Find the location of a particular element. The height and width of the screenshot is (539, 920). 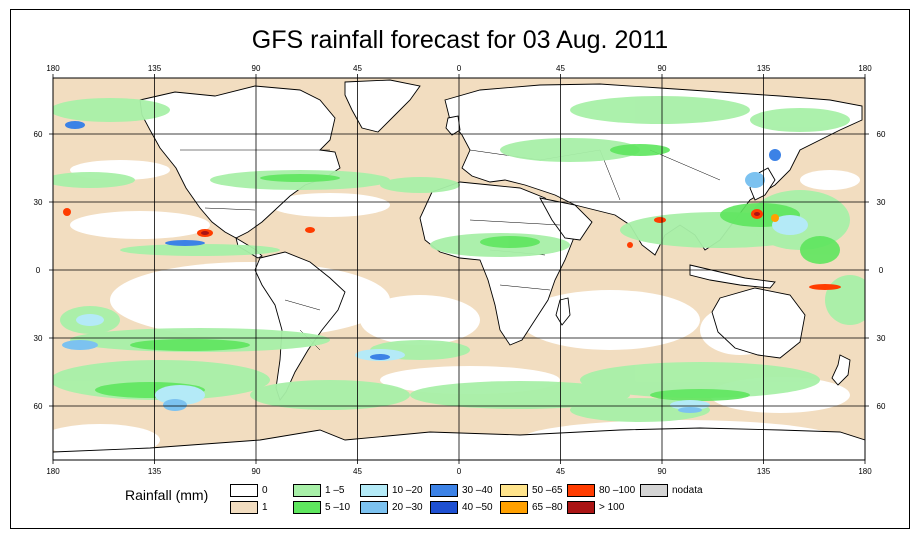

rain-heavy is located at coordinates (452, 249).